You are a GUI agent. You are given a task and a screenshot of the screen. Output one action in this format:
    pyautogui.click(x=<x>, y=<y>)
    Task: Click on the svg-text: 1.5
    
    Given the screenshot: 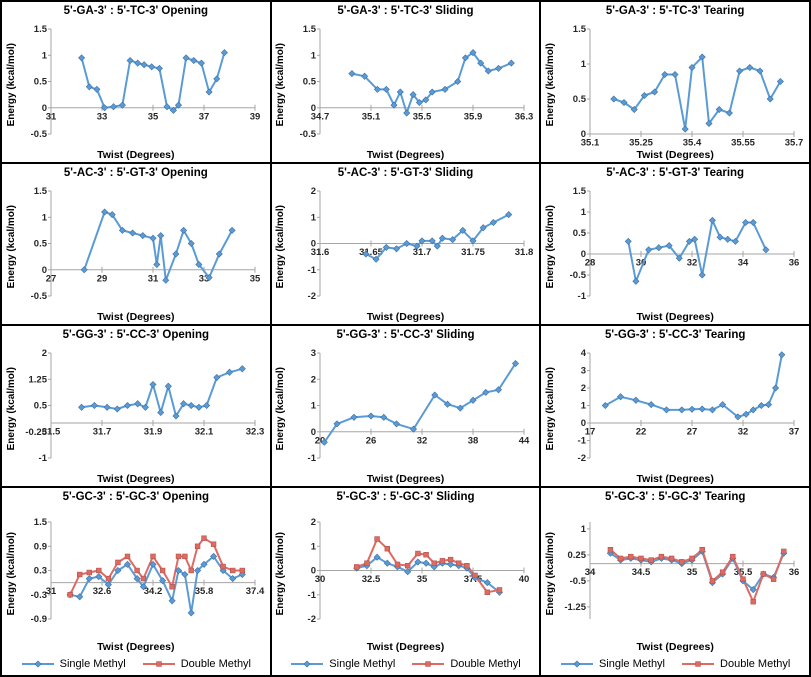 What is the action you would take?
    pyautogui.click(x=580, y=191)
    